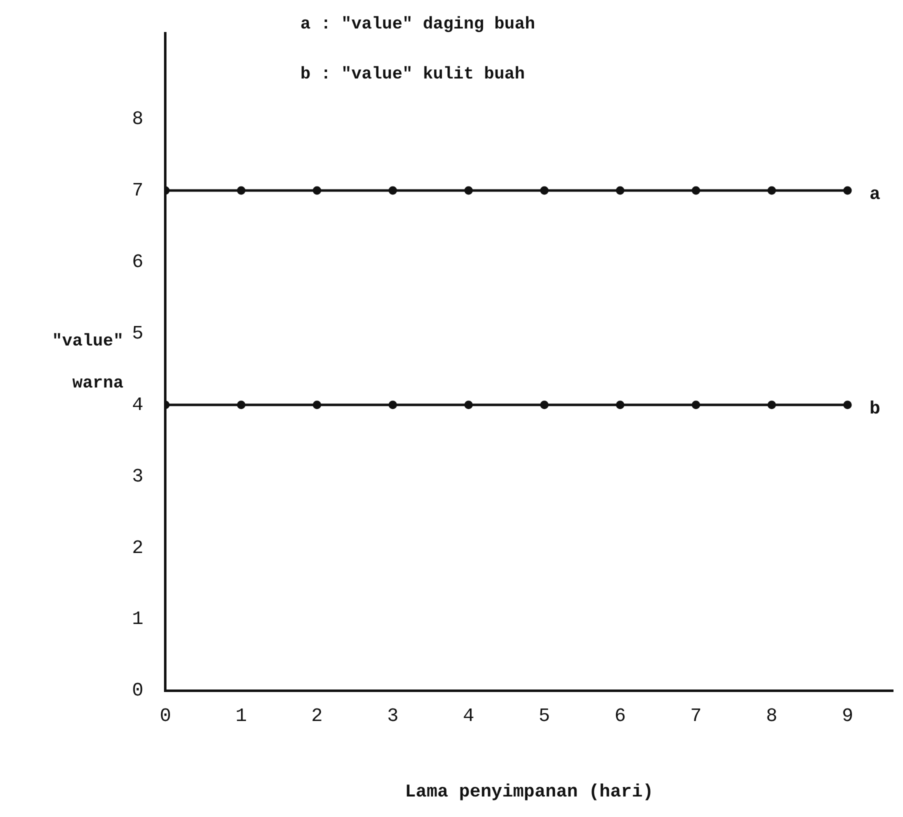 The height and width of the screenshot is (817, 903). Describe the element at coordinates (138, 119) in the screenshot. I see `y-tick-label: 8` at that location.